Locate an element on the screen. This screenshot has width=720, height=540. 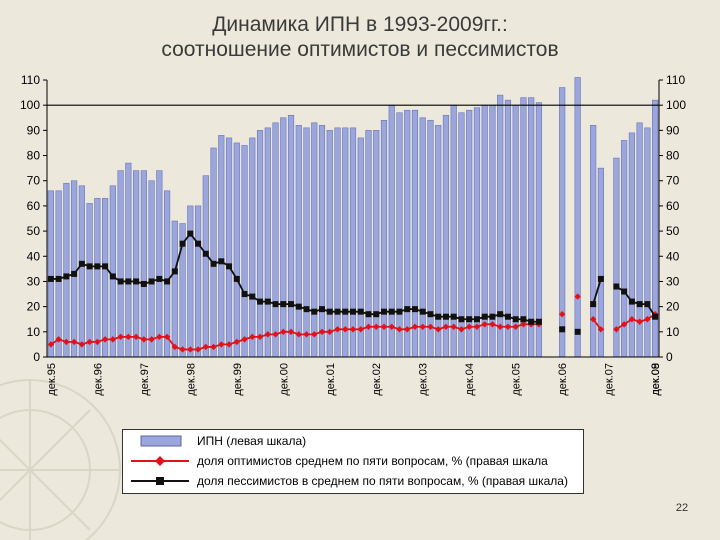
right-tick-label: 10 is located at coordinates (673, 332).